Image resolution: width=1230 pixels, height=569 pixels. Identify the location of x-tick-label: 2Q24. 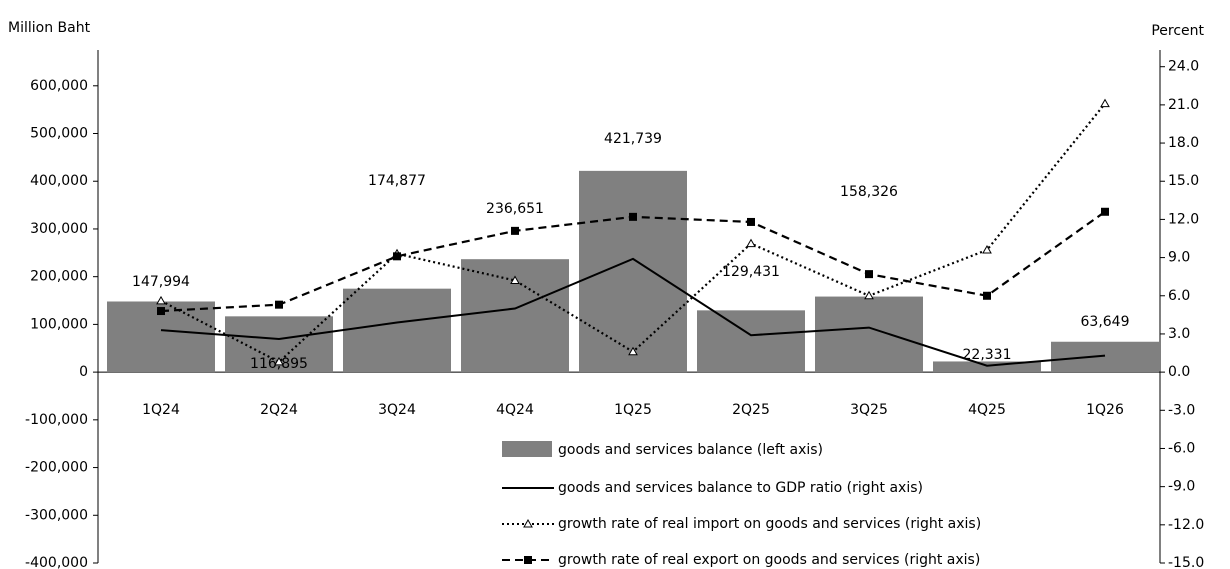
(279, 410).